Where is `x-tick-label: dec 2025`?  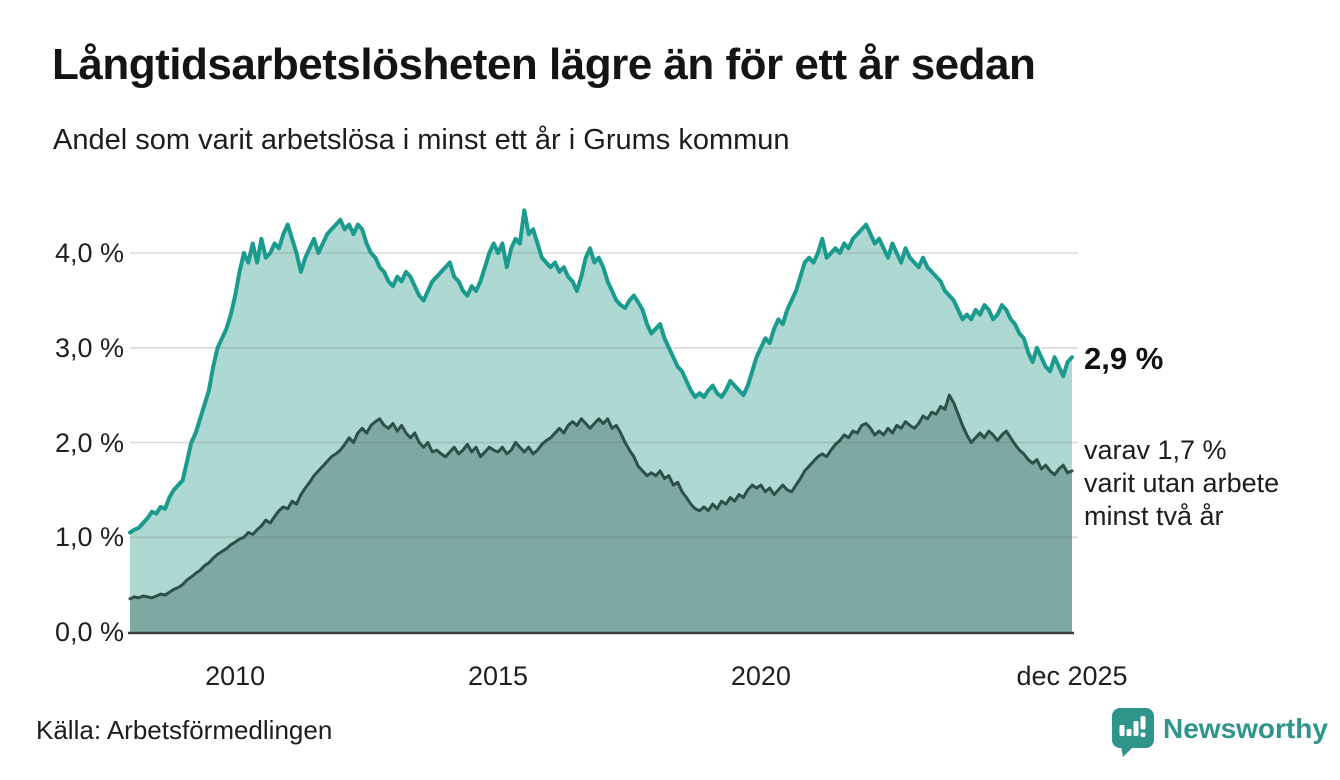
x-tick-label: dec 2025 is located at coordinates (1072, 676).